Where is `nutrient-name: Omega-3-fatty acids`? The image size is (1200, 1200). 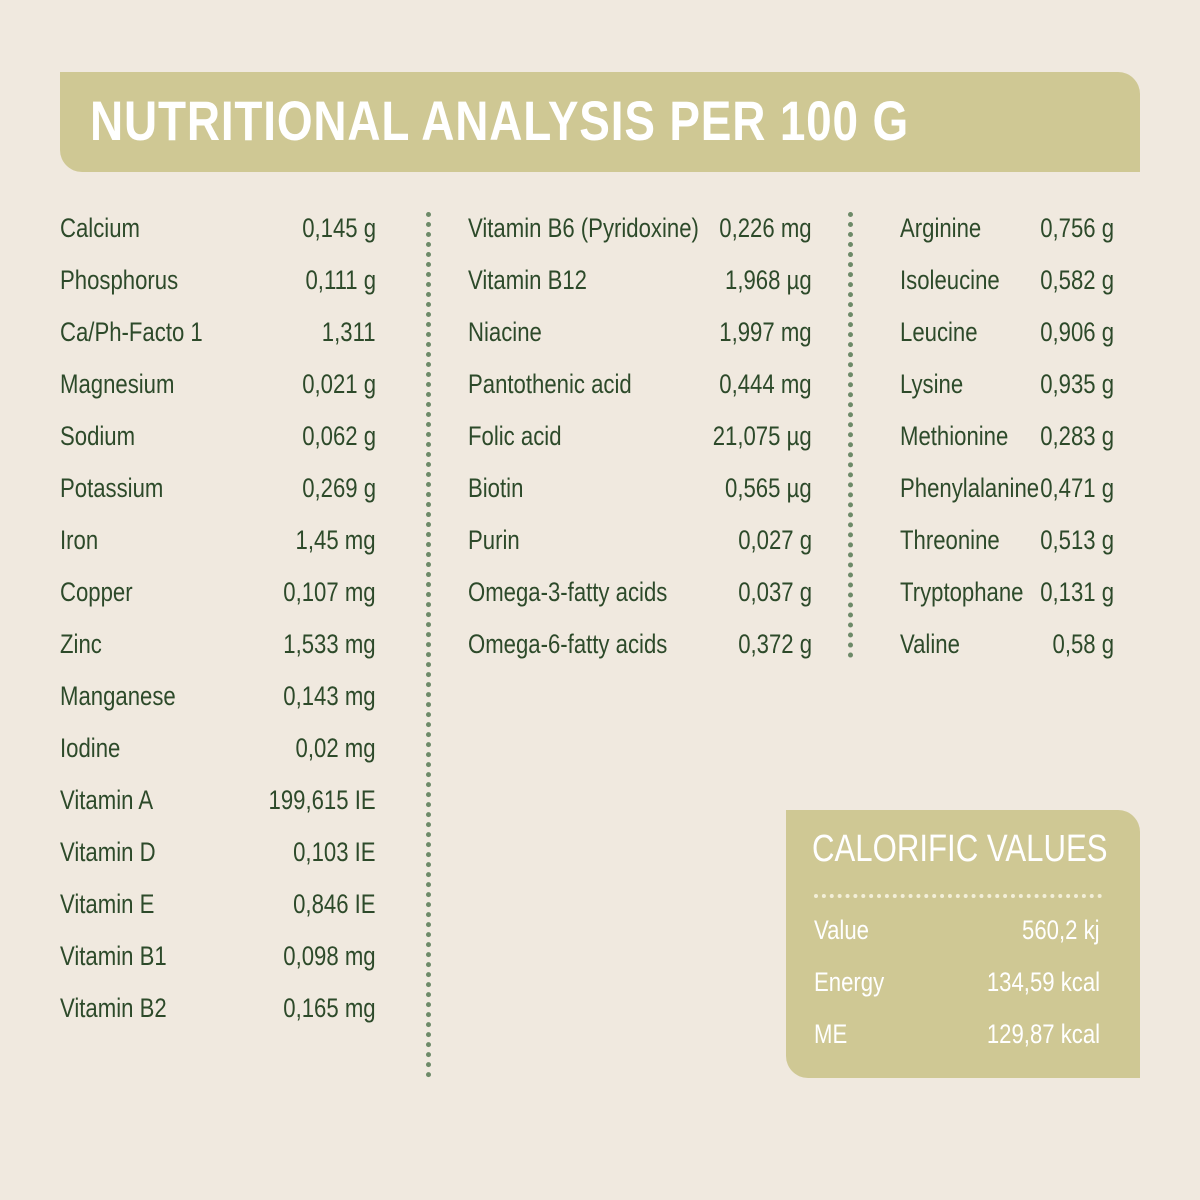 nutrient-name: Omega-3-fatty acids is located at coordinates (568, 592).